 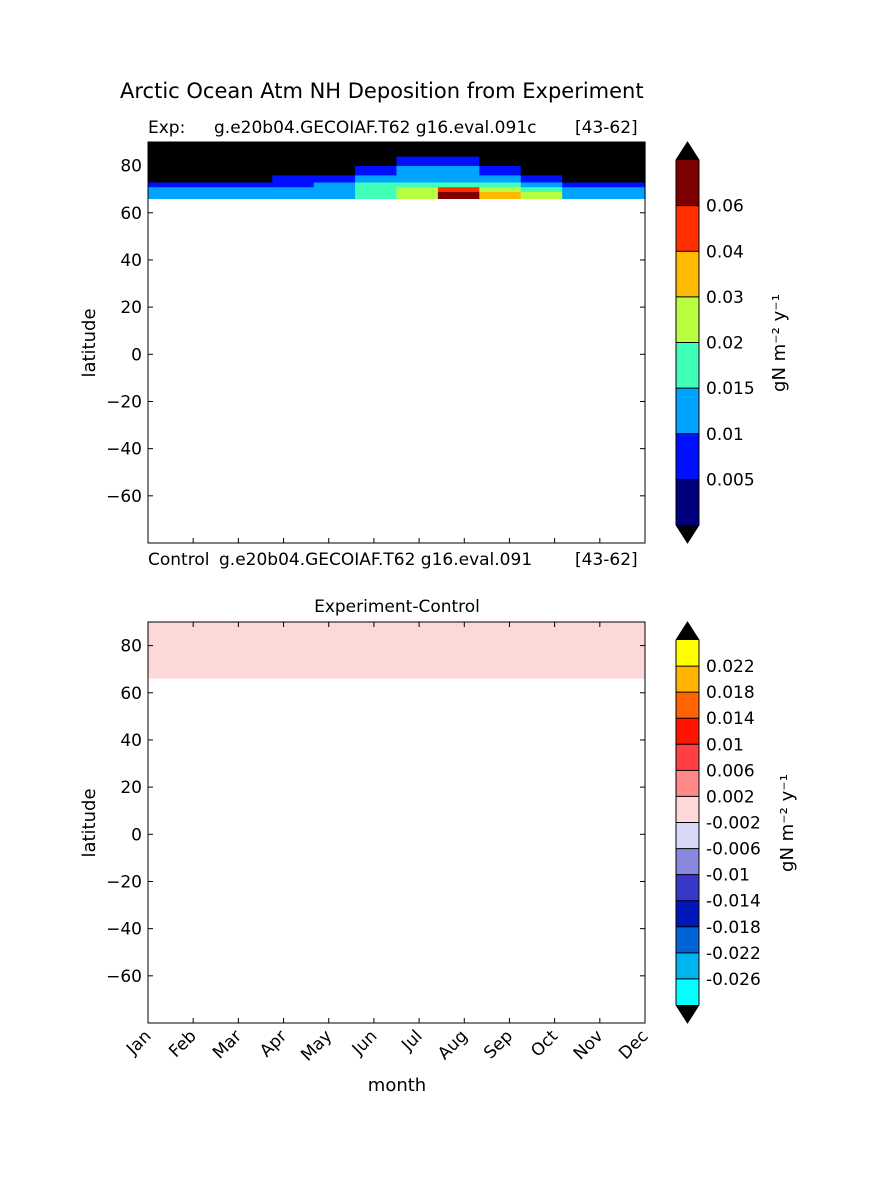 What do you see at coordinates (730, 797) in the screenshot?
I see `colorbar-tick-label: 0.002` at bounding box center [730, 797].